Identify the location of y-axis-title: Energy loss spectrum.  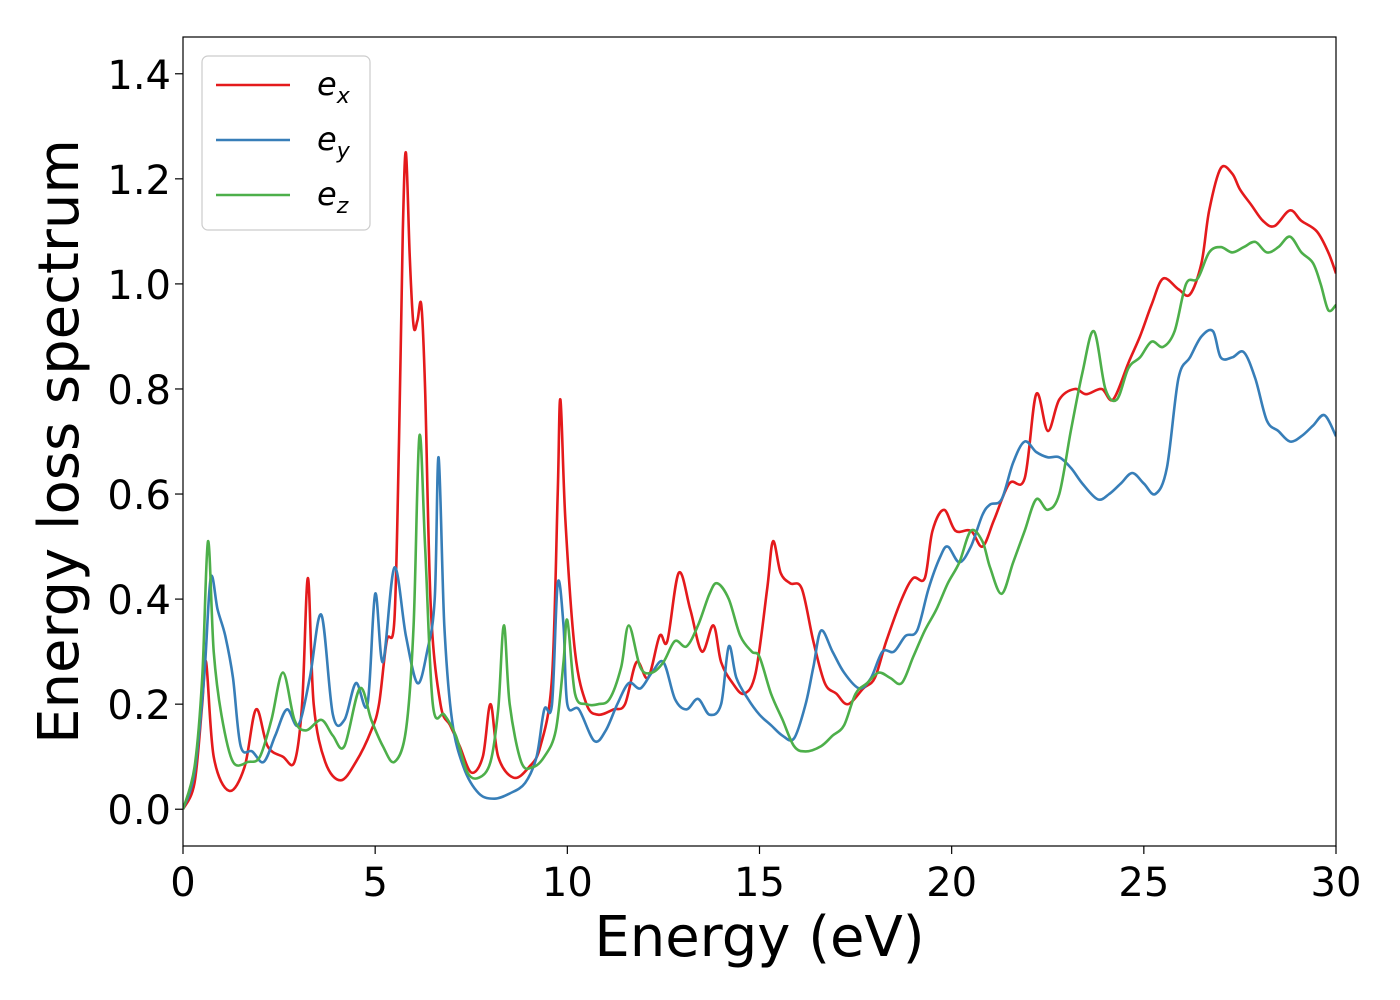
(59, 441).